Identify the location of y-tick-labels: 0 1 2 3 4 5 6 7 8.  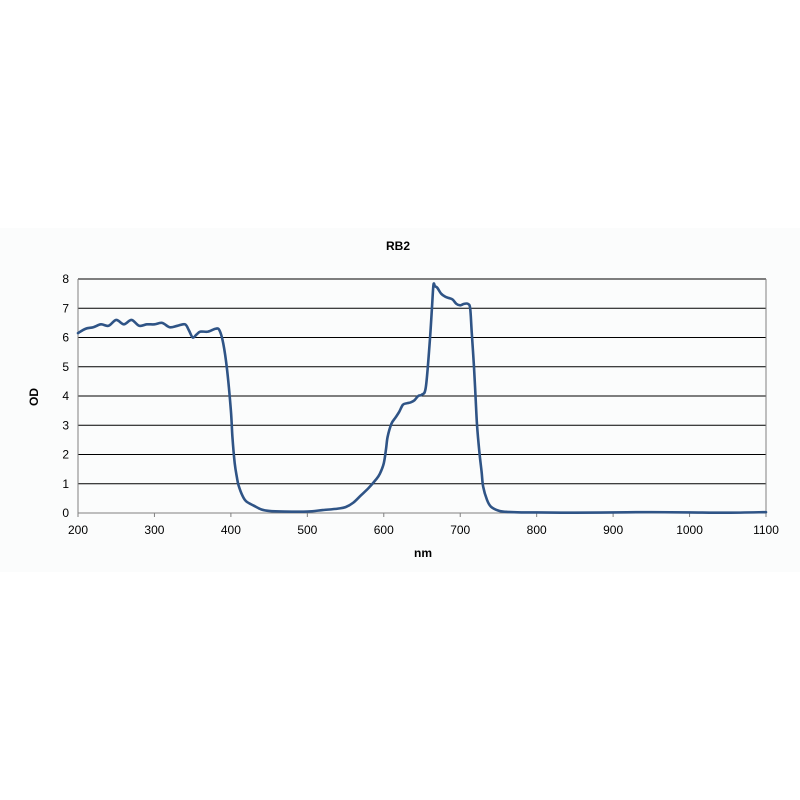
(65, 396).